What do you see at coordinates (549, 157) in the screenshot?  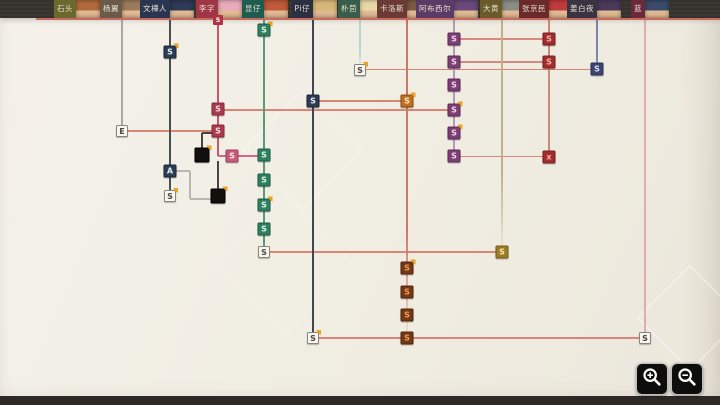 I see `event-node: x` at bounding box center [549, 157].